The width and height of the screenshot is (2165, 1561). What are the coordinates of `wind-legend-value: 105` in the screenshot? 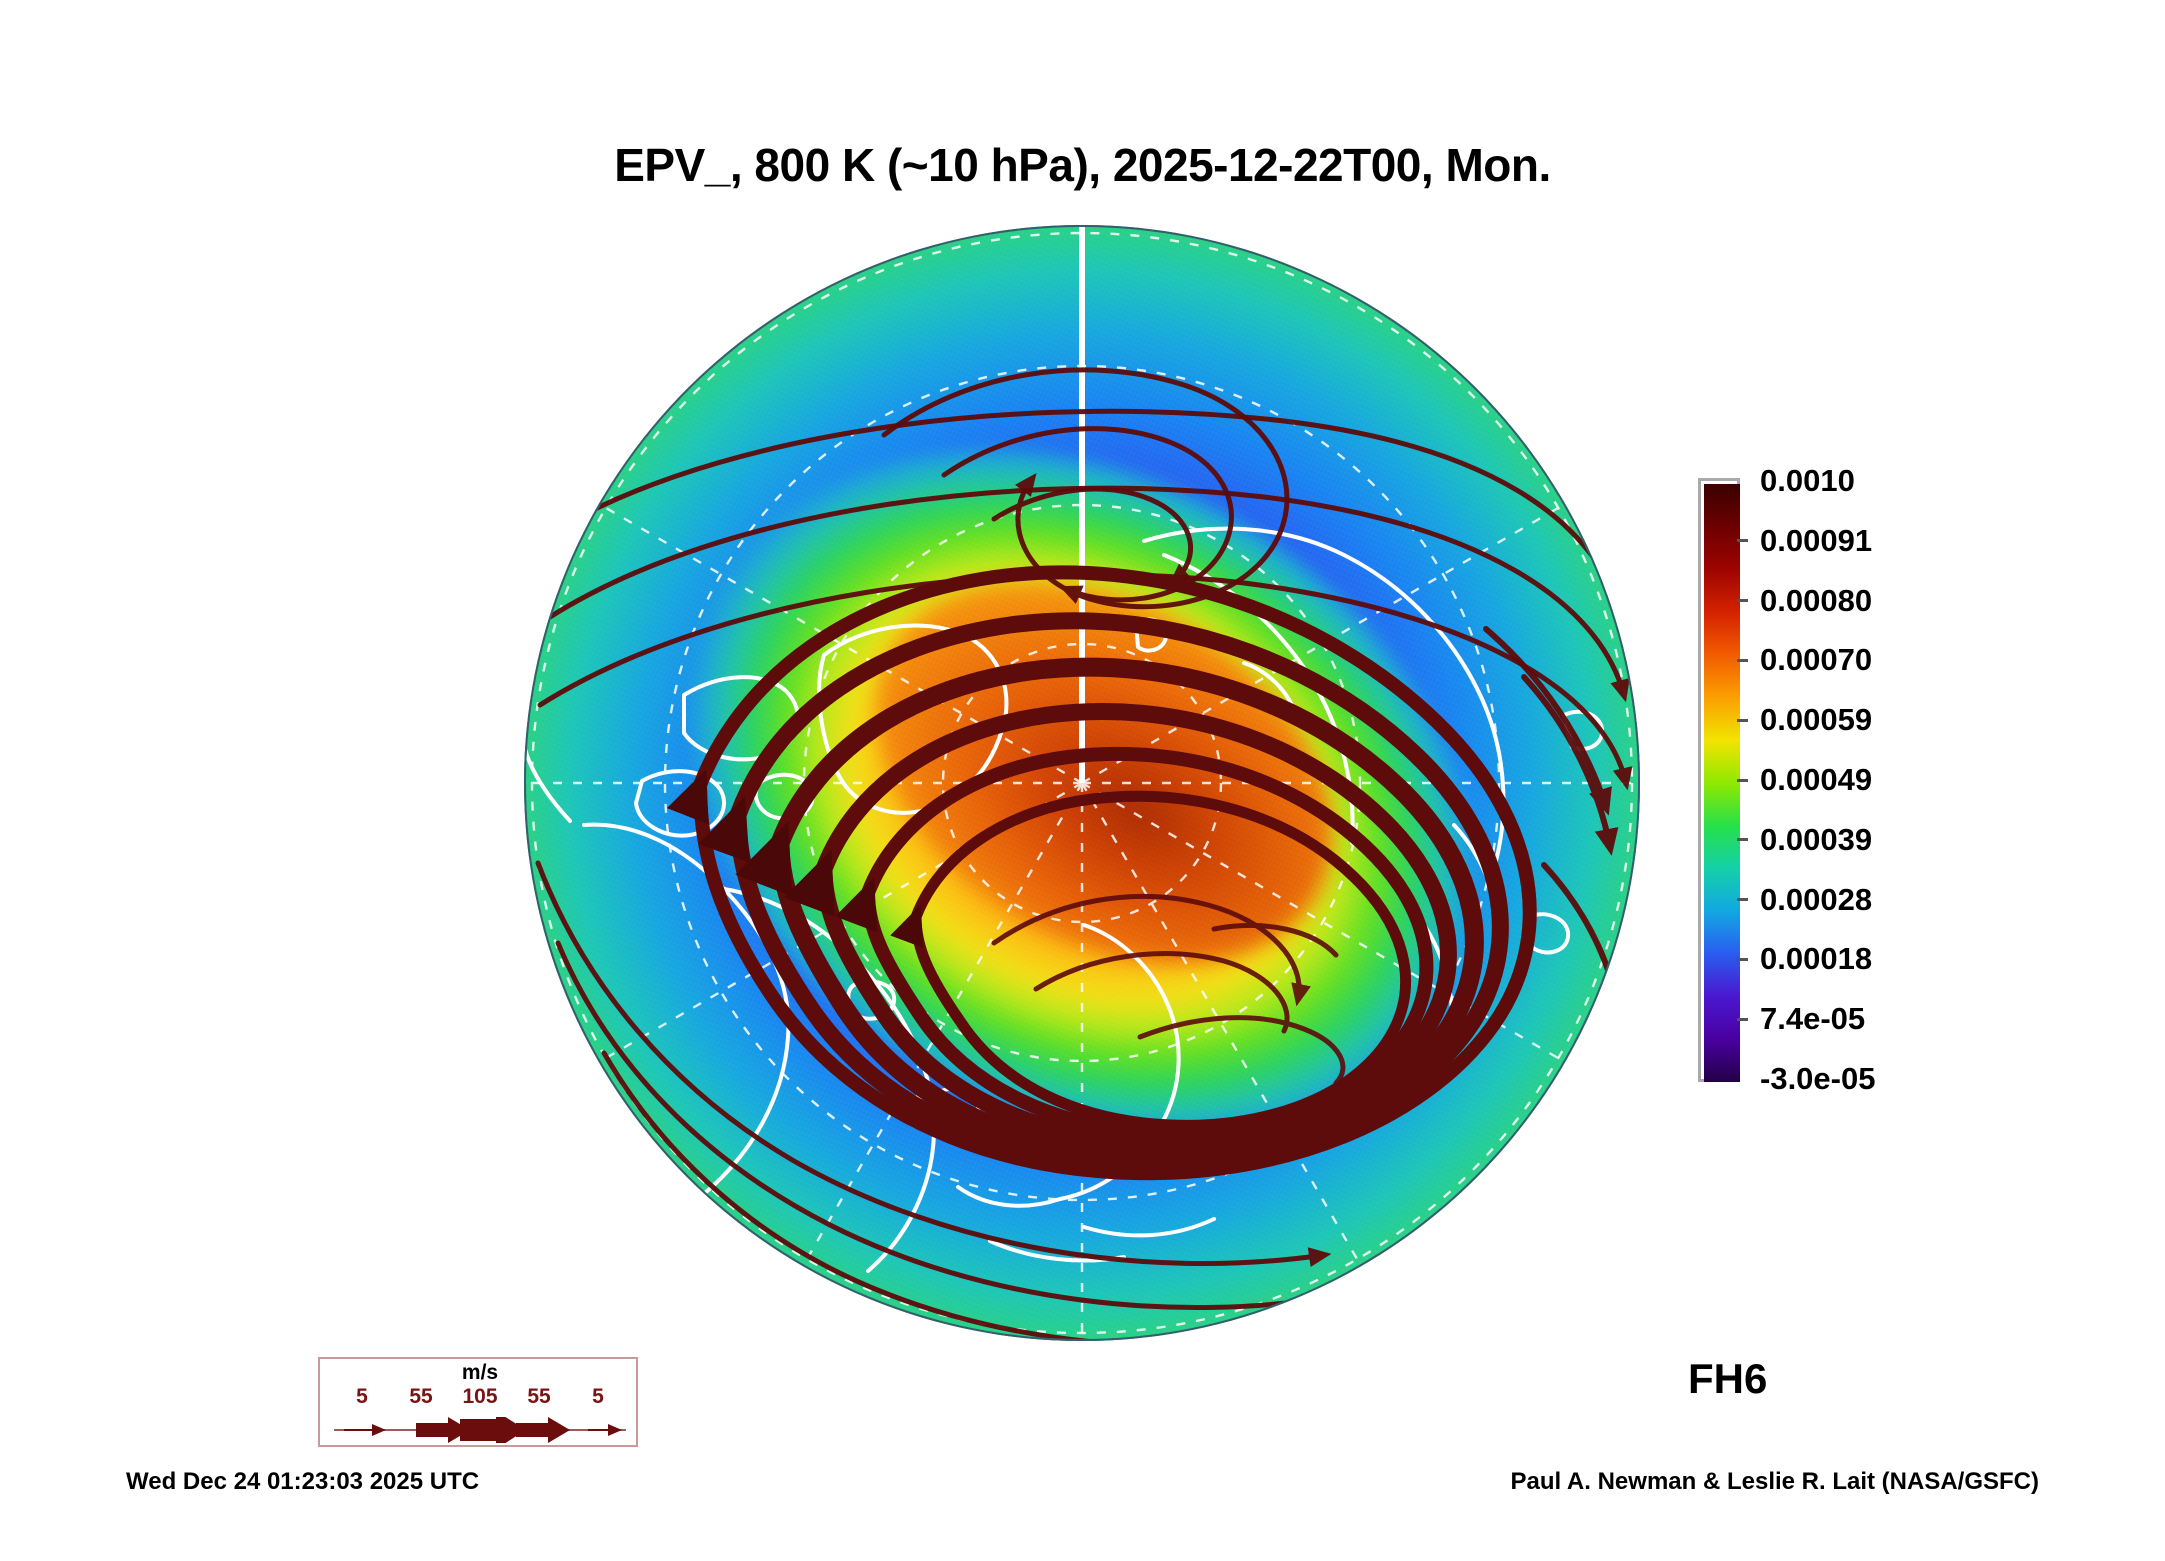 It's located at (480, 1396).